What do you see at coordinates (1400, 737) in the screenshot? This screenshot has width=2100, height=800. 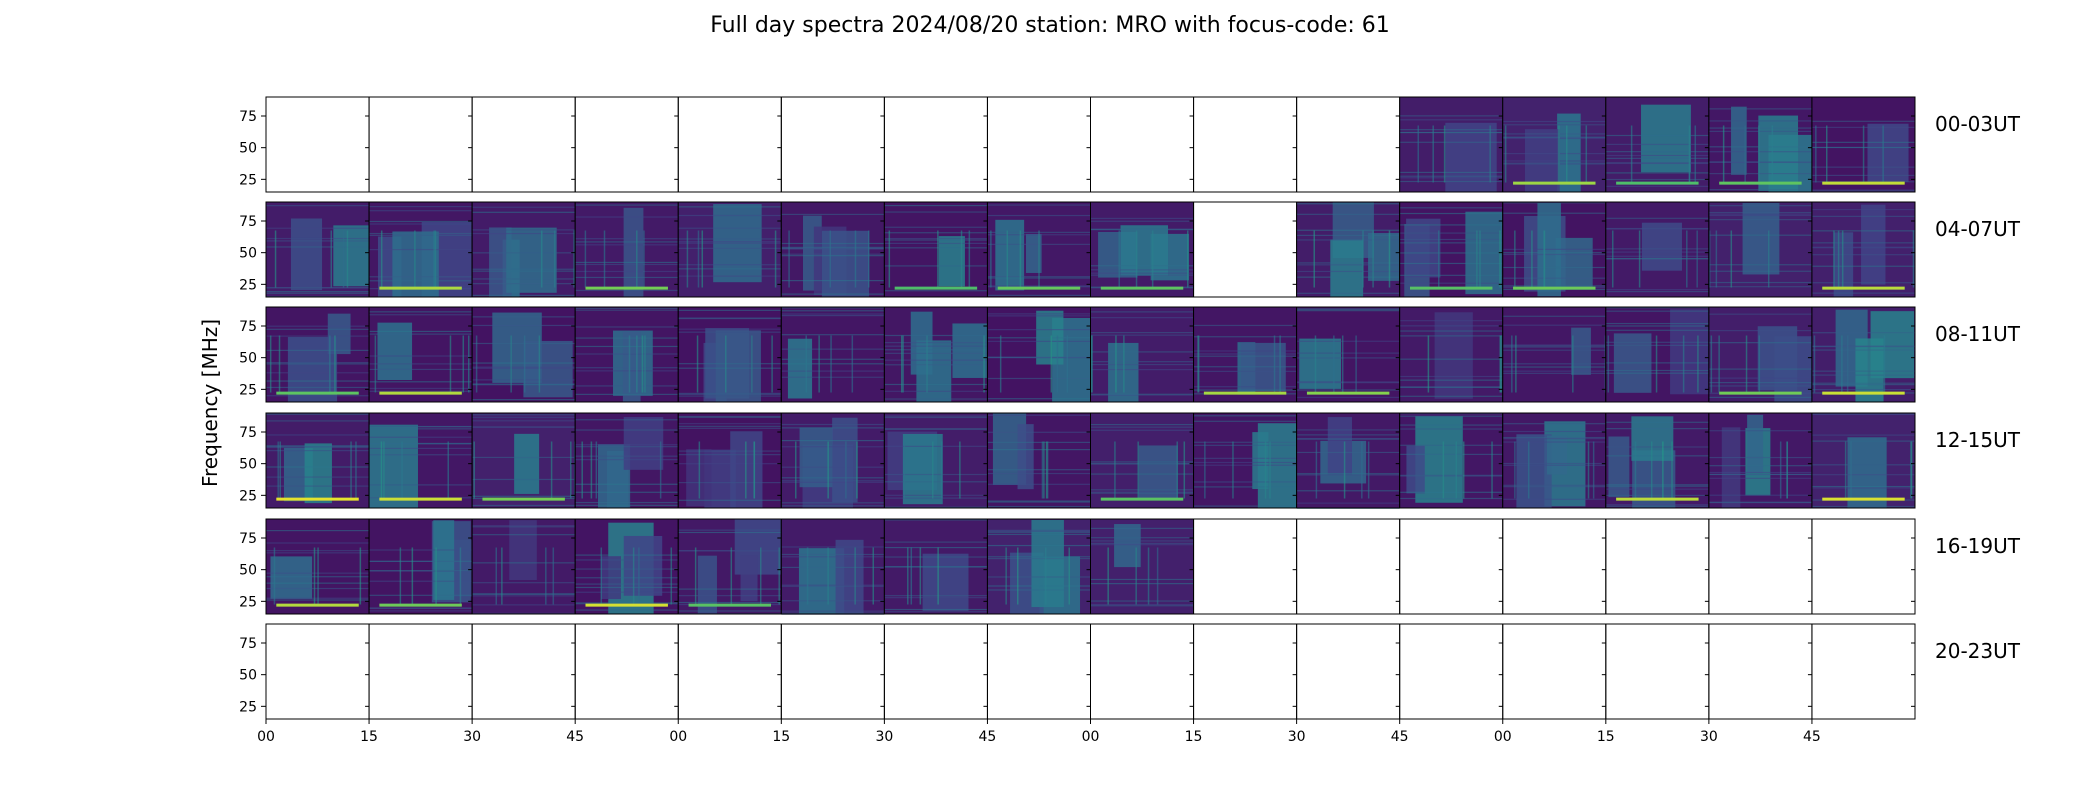 I see `x-tick-label: 45` at bounding box center [1400, 737].